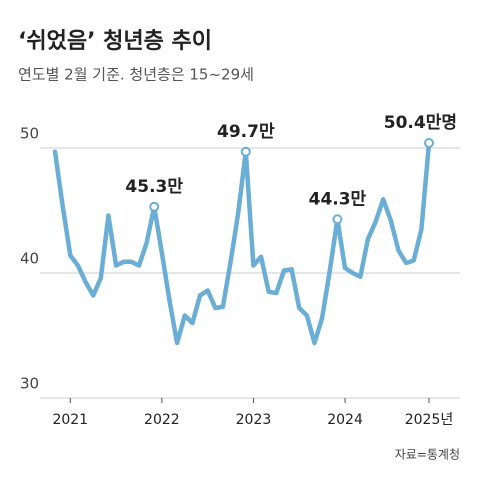 The height and width of the screenshot is (480, 480). What do you see at coordinates (345, 420) in the screenshot?
I see `x-tick-label: 2024` at bounding box center [345, 420].